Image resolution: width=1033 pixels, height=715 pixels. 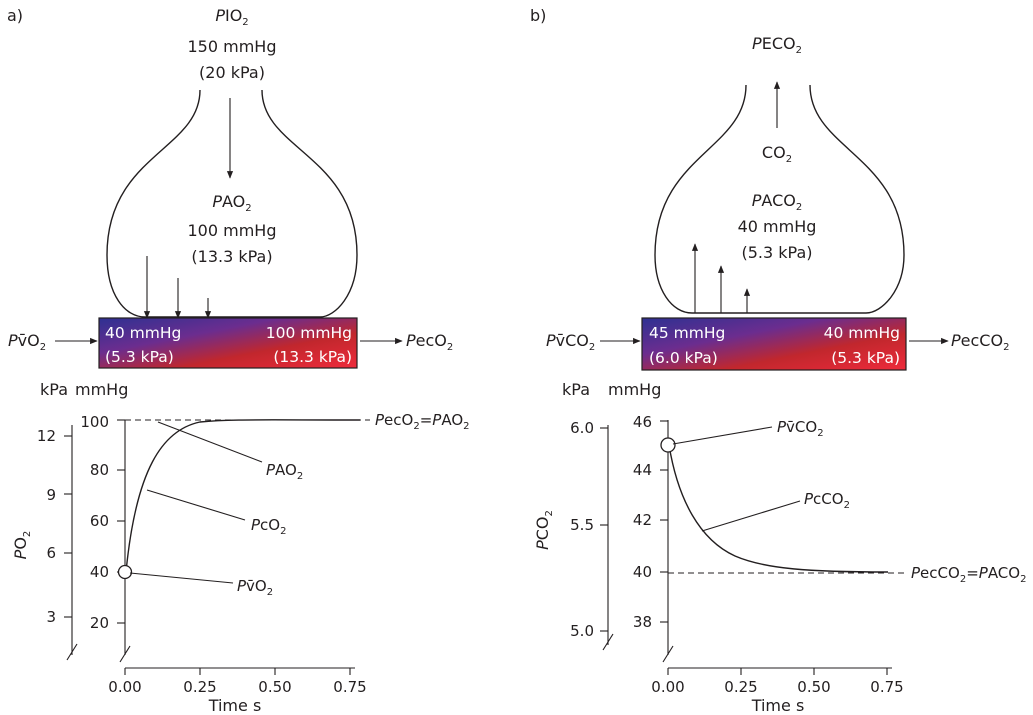 I want to click on graph-b-unit-mmhg: mmHg, so click(x=634, y=389).